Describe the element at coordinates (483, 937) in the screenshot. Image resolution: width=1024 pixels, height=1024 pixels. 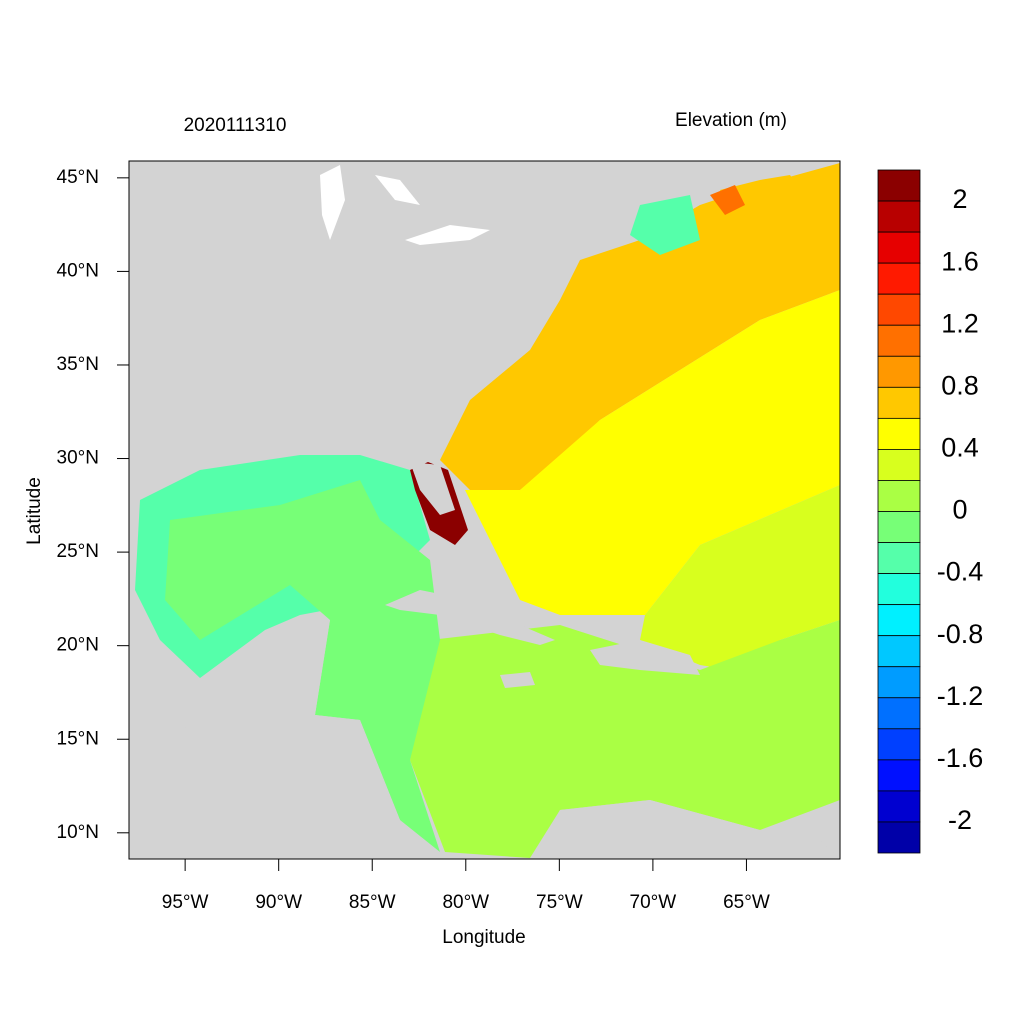
I see `x-axis-label: Longitude` at that location.